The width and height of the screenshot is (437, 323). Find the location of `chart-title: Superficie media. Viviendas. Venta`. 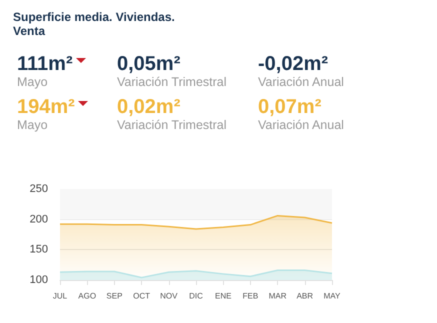

chart-title: Superficie media. Viviendas. Venta is located at coordinates (94, 24).